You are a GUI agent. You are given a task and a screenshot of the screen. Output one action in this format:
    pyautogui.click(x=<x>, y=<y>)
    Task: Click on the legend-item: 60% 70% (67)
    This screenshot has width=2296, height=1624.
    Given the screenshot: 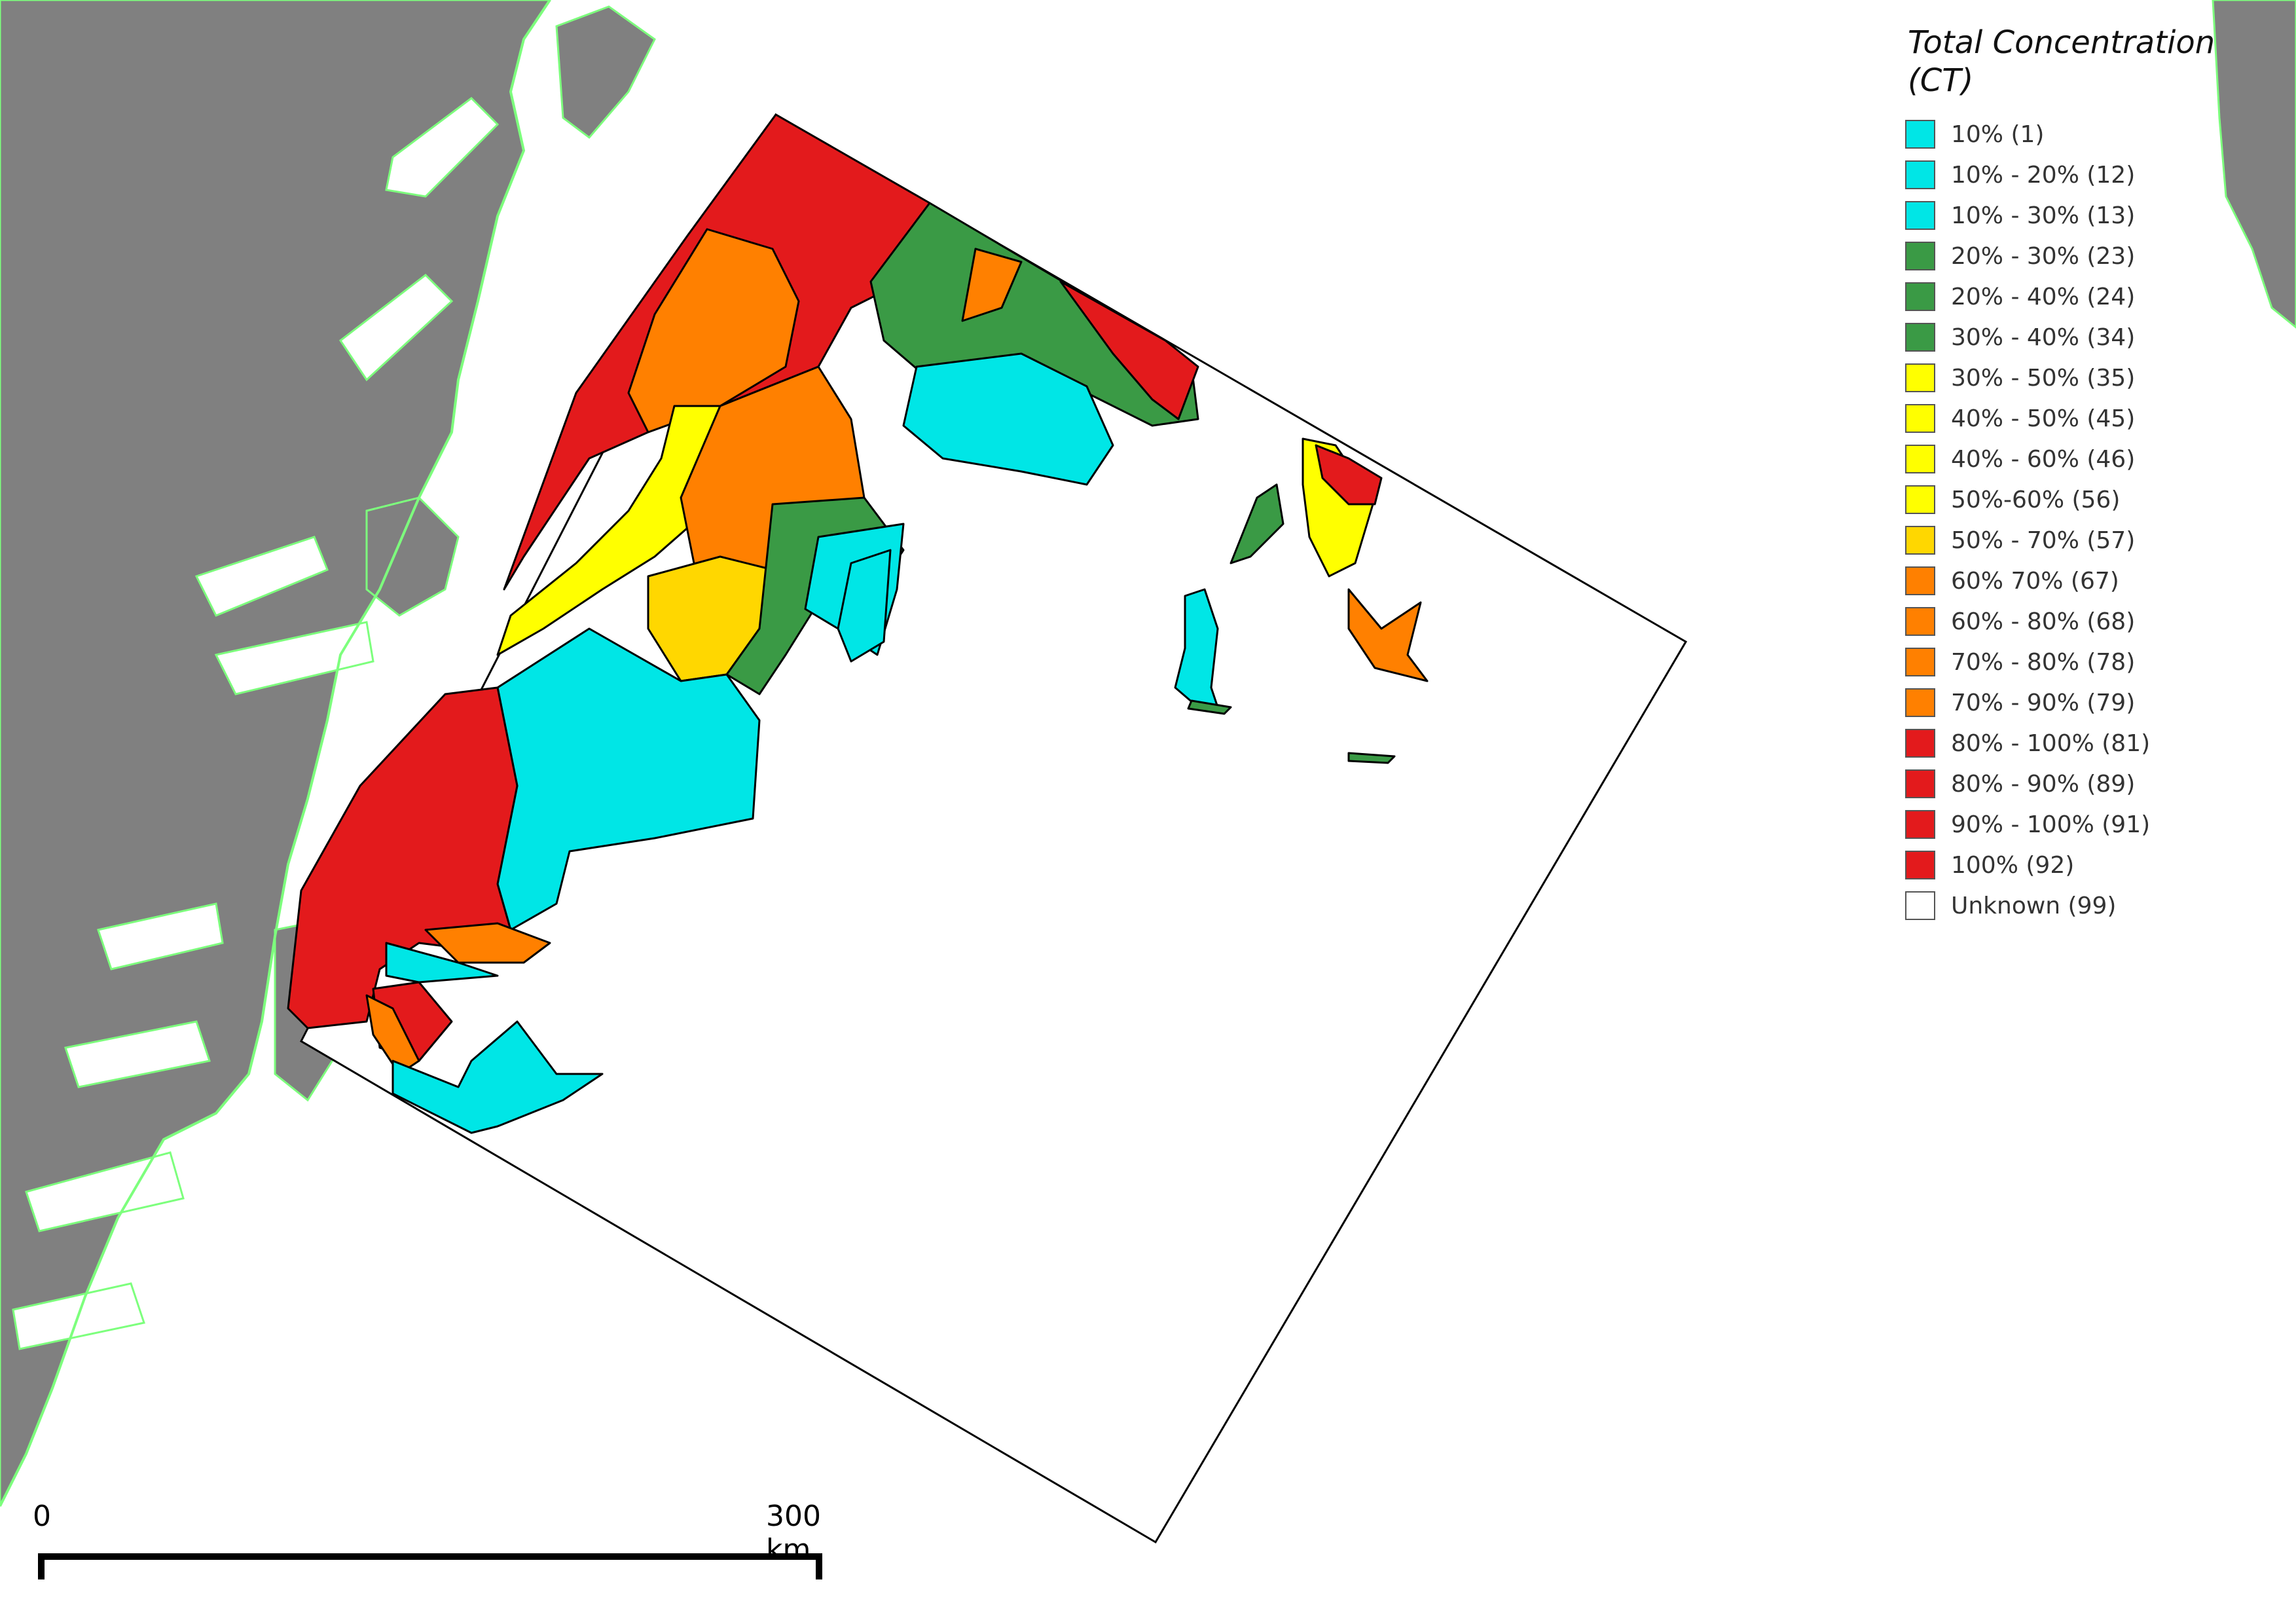 What is the action you would take?
    pyautogui.click(x=2088, y=581)
    